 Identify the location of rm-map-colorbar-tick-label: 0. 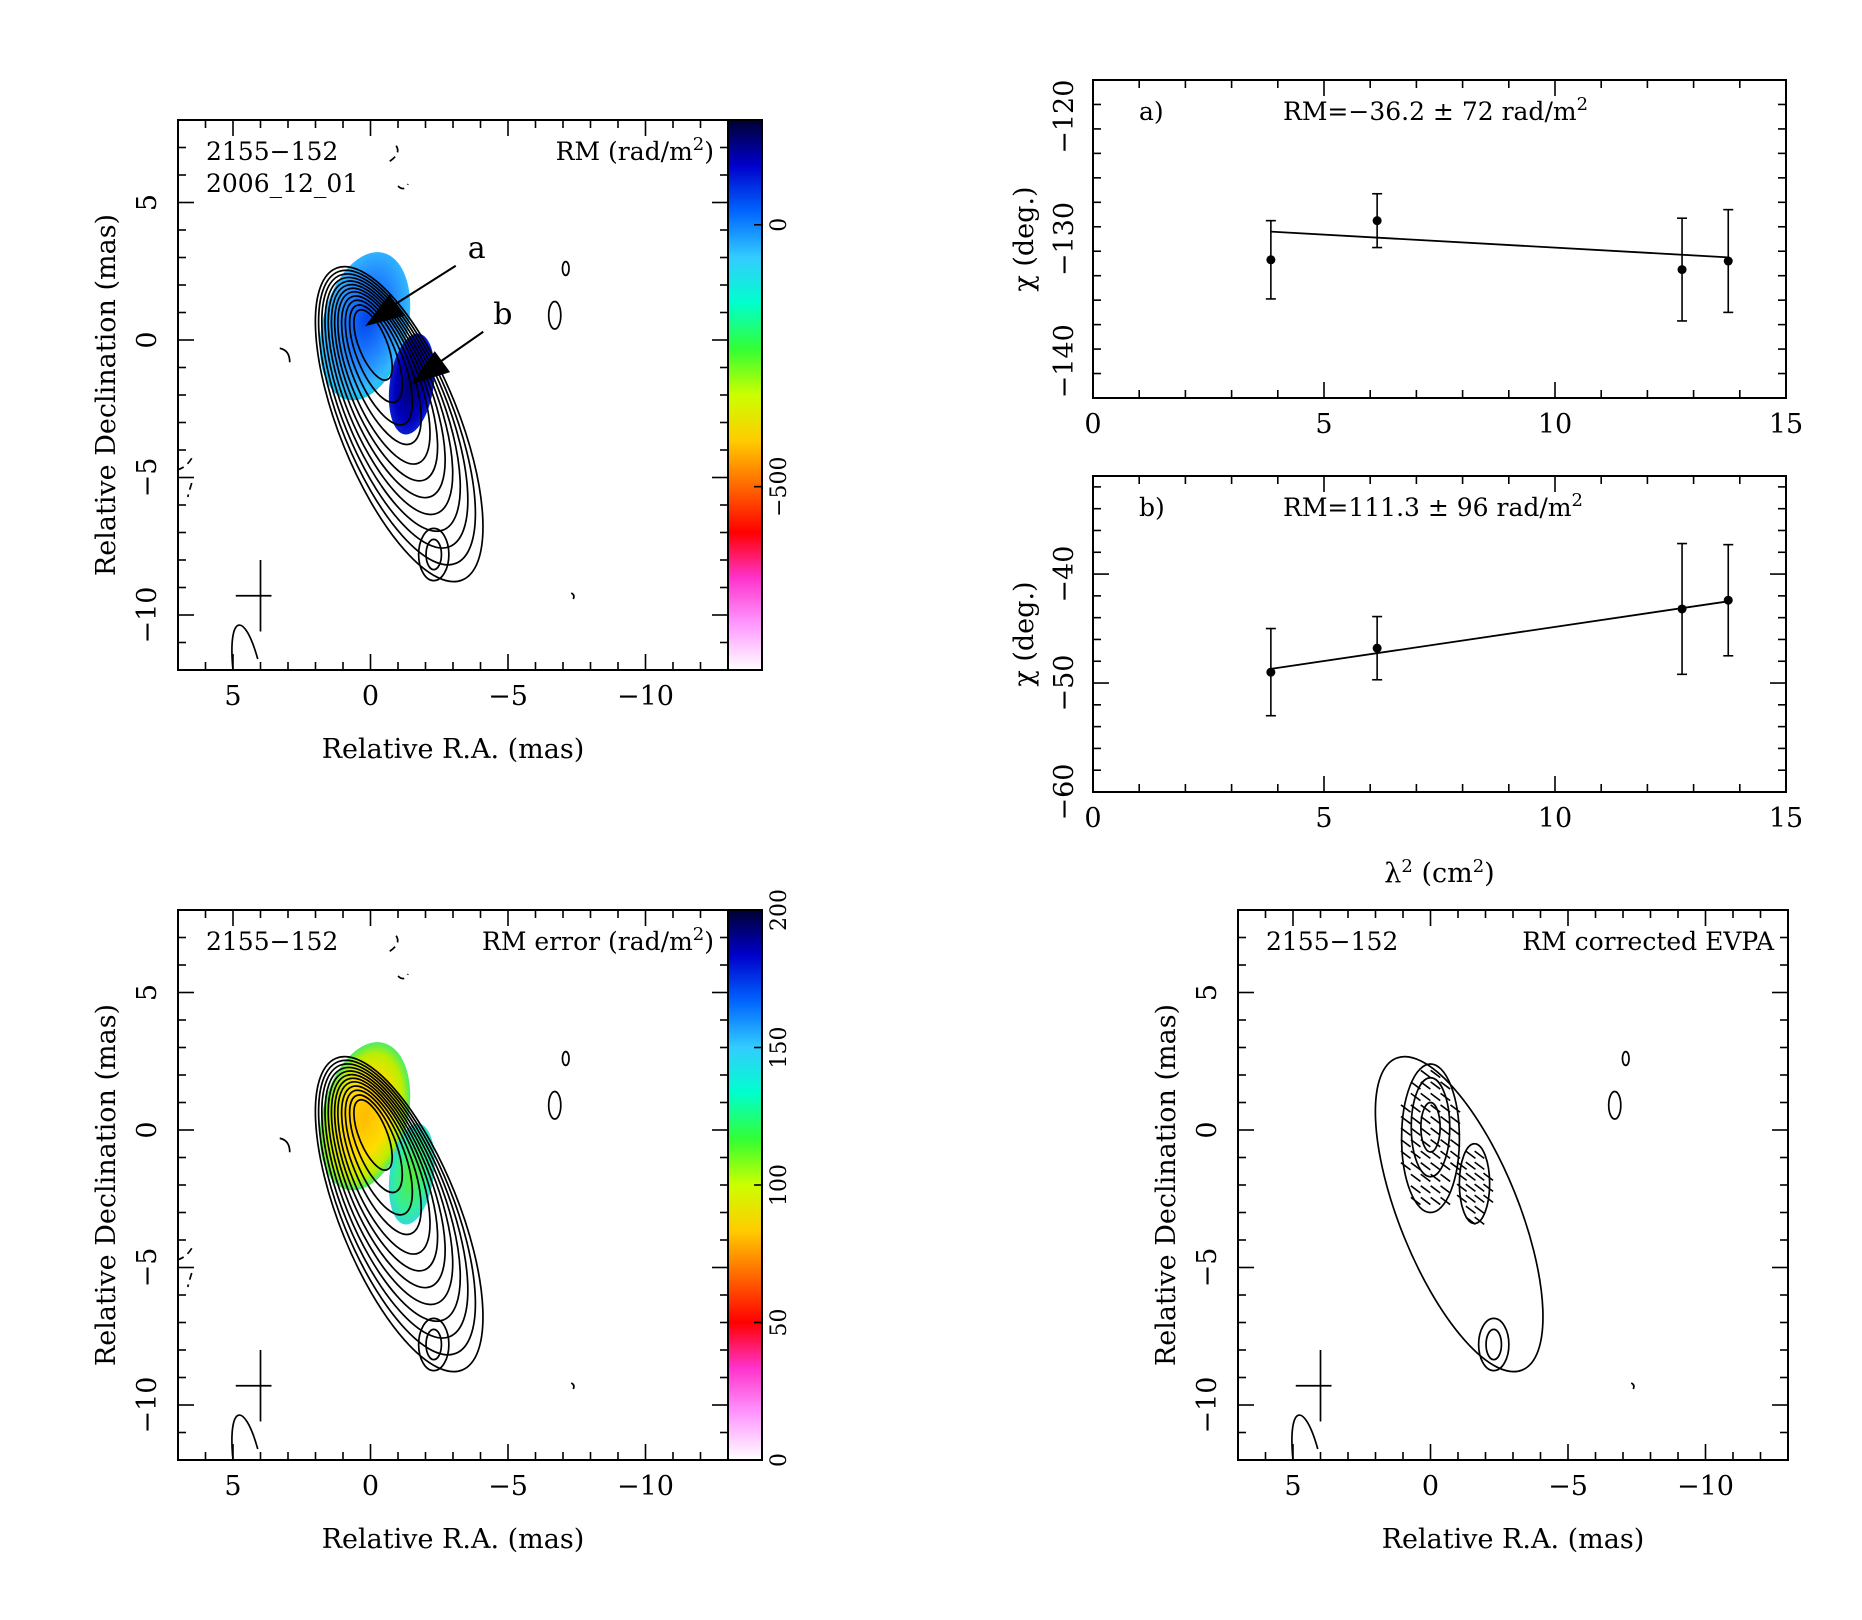
(779, 225).